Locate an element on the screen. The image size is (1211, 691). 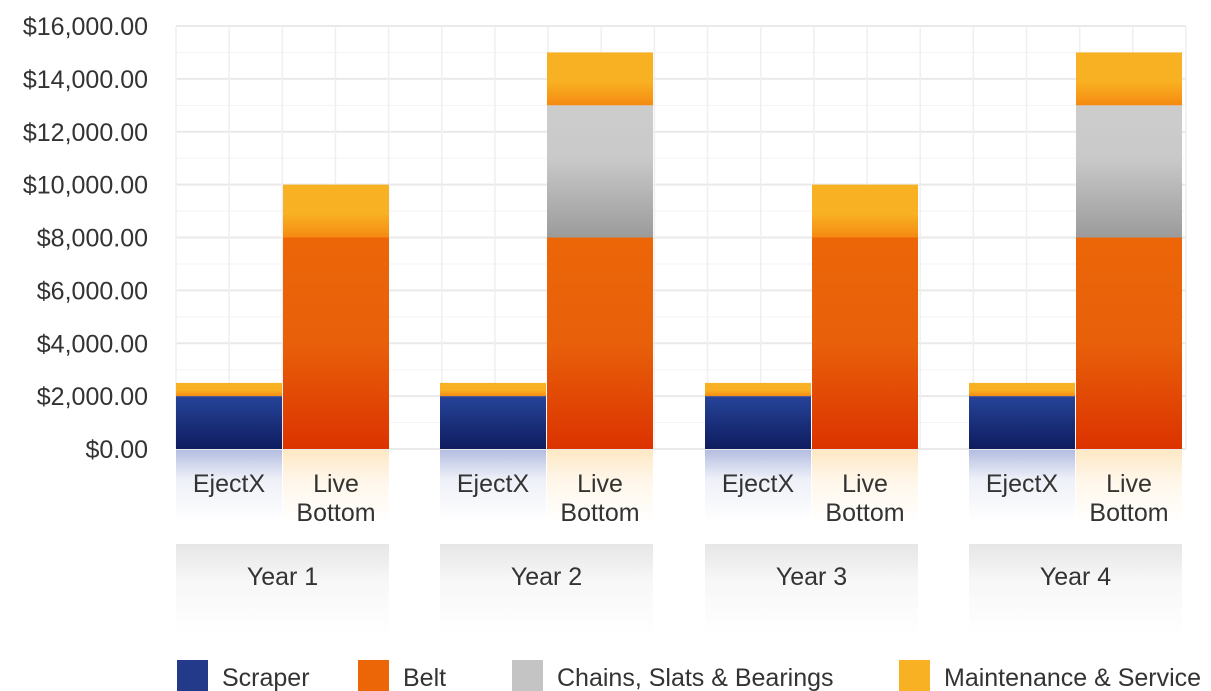
y-tick-label: $4,000.00 is located at coordinates (92, 344).